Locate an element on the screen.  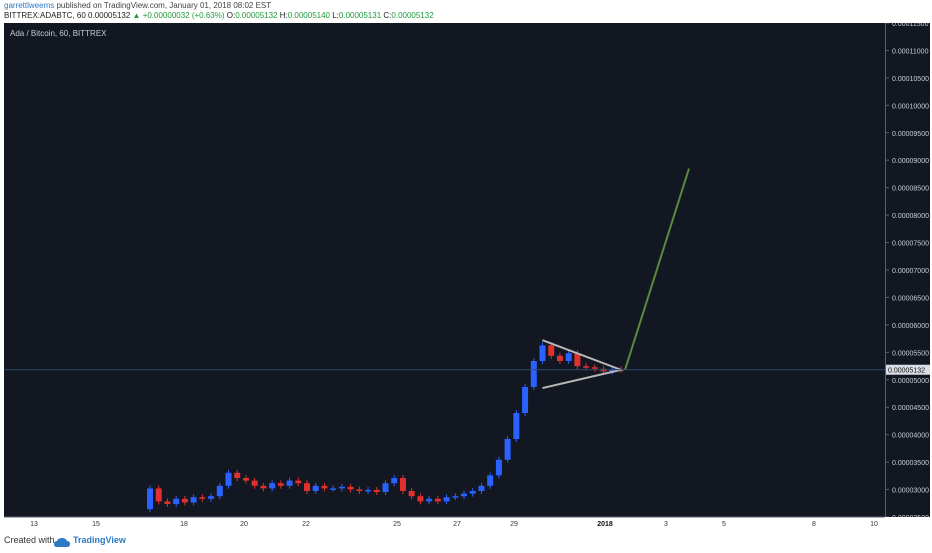
chart-title: Ada / Bitcoin, 60, BITTREX is located at coordinates (58, 33).